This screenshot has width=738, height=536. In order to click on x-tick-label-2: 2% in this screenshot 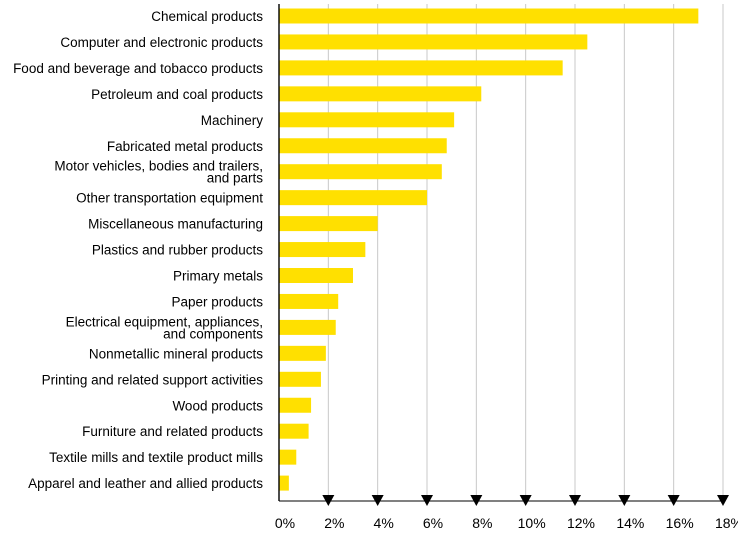, I will do `click(334, 523)`.